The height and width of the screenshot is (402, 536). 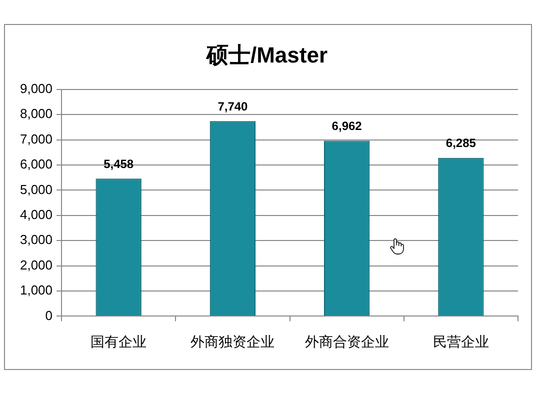 I want to click on y-tick-label: 0, so click(x=49, y=315).